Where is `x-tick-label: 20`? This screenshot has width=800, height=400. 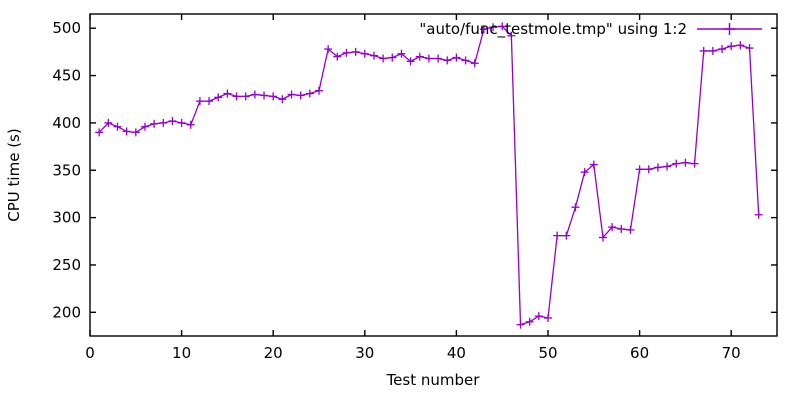
x-tick-label: 20 is located at coordinates (273, 353).